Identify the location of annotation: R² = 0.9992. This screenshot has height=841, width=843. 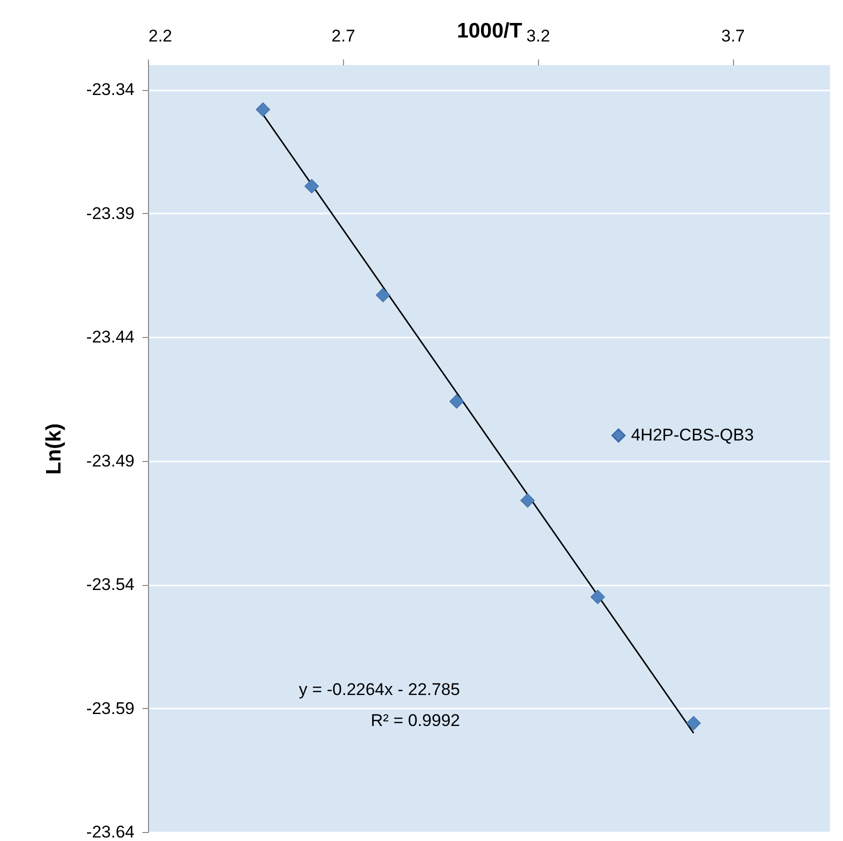
(415, 720).